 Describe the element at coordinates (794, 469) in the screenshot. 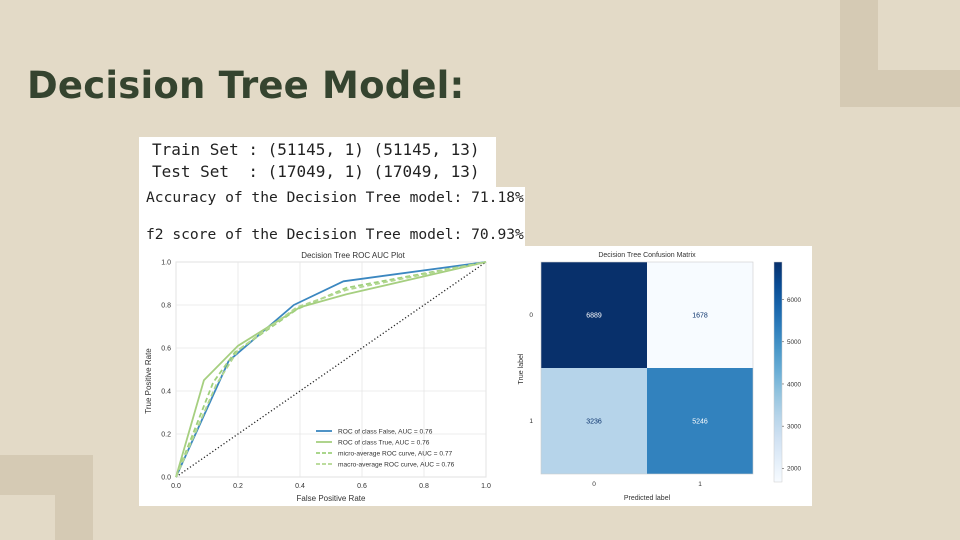

I see `cm-colorbar-tick-label: 2000` at that location.